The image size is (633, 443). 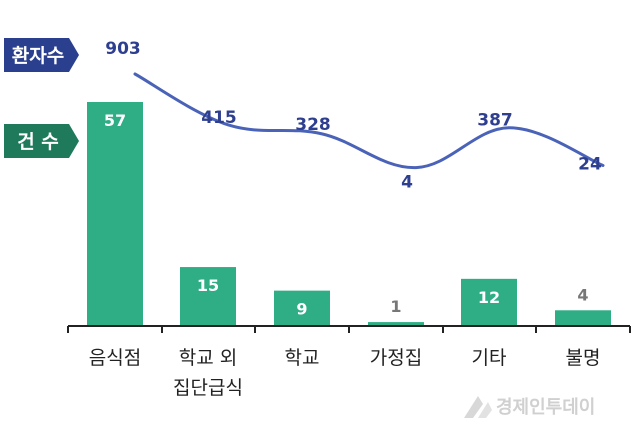 I want to click on bar-value-label: 9, so click(x=301, y=309).